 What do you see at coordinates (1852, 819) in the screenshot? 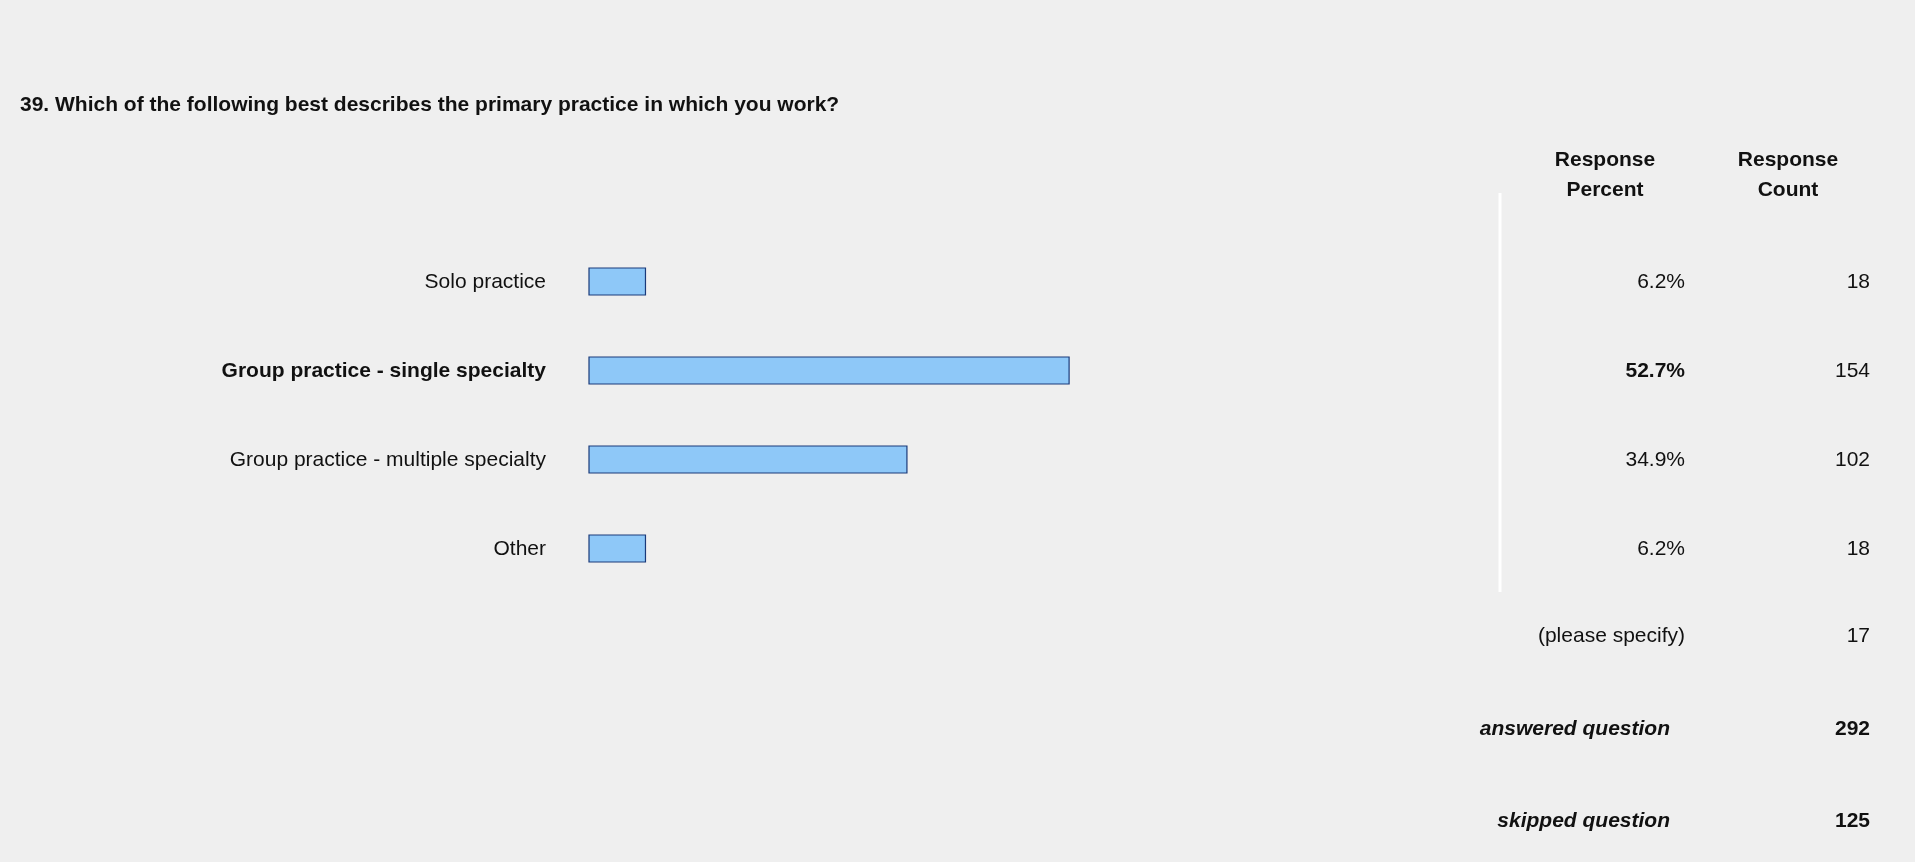
I see `text: 125` at bounding box center [1852, 819].